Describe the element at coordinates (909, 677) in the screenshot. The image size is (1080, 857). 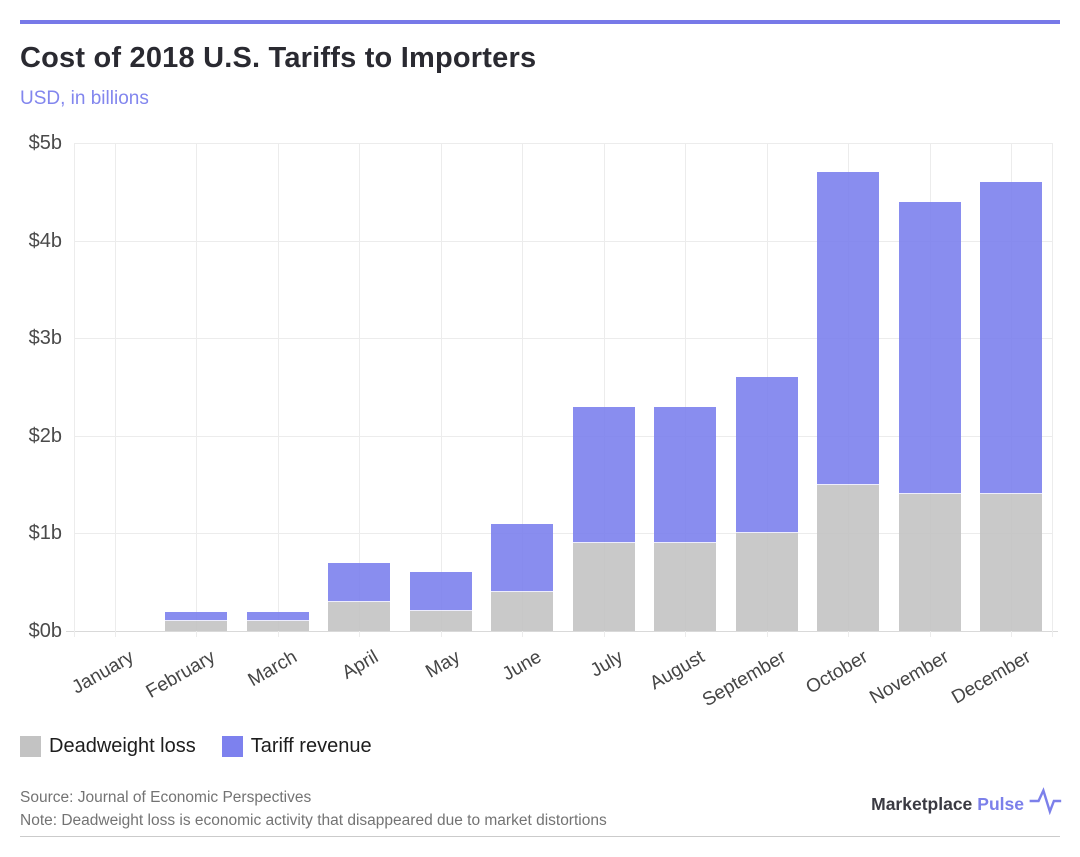
I see `x-axis-label-november: November` at that location.